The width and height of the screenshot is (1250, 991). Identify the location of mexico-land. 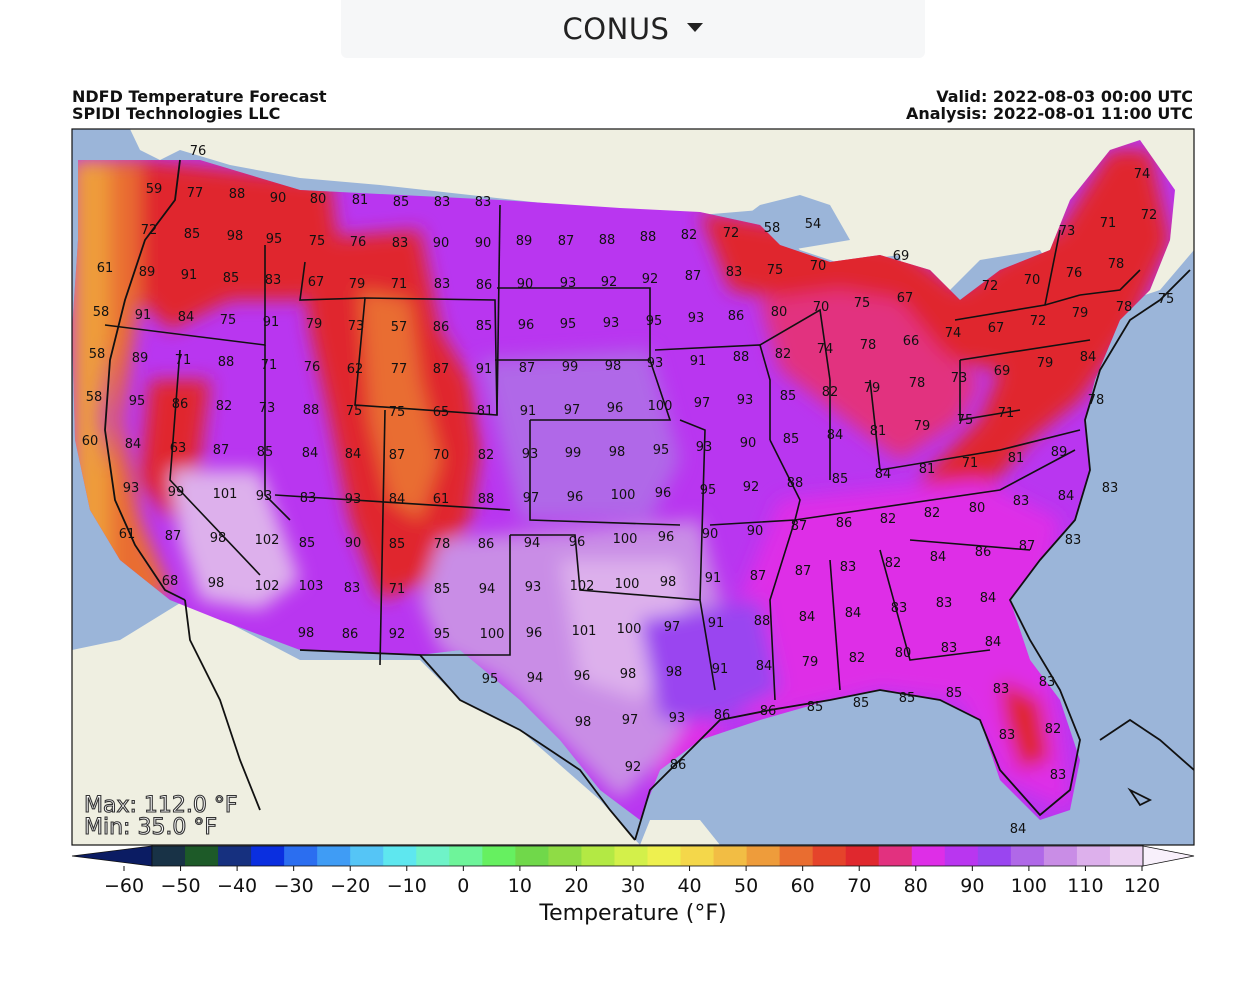
(356, 722).